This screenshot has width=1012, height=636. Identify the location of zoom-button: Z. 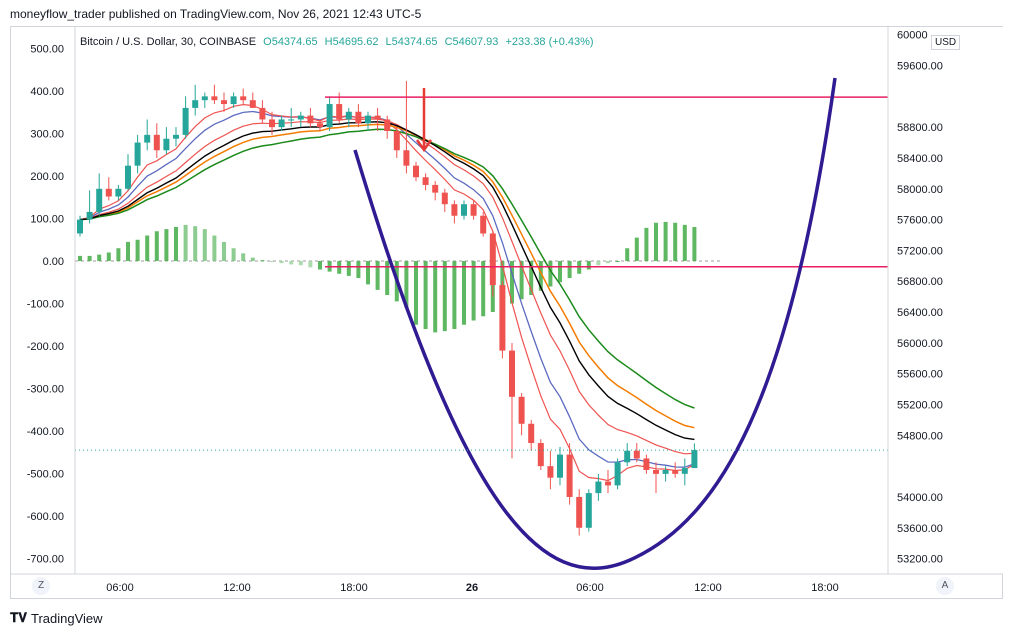
(41, 586).